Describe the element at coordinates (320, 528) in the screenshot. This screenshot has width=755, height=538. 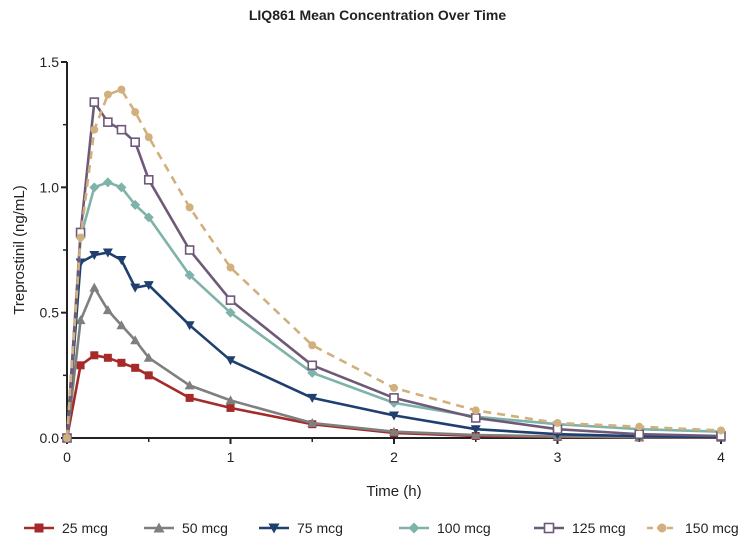
I see `legend-label: 75 mcg` at that location.